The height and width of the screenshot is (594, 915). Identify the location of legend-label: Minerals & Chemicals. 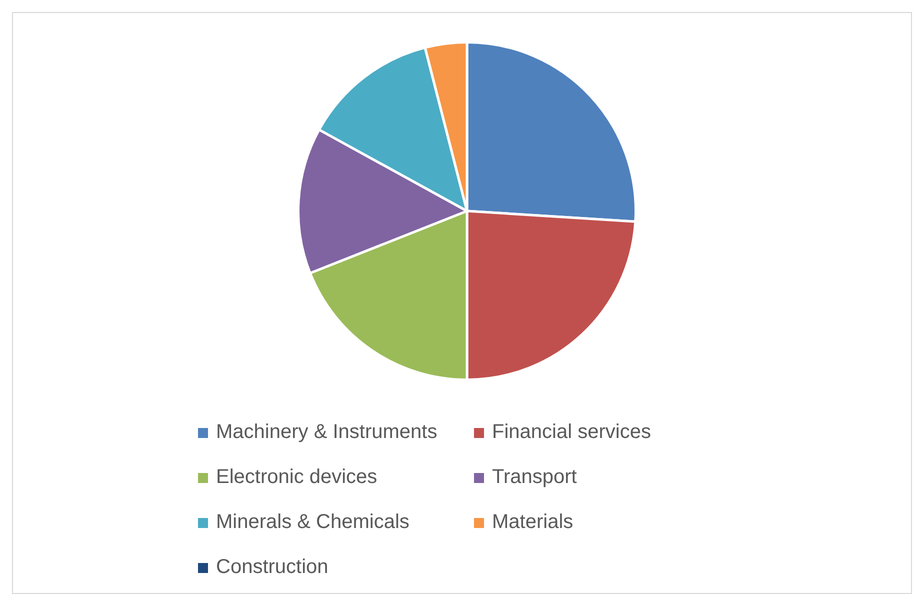
(313, 522).